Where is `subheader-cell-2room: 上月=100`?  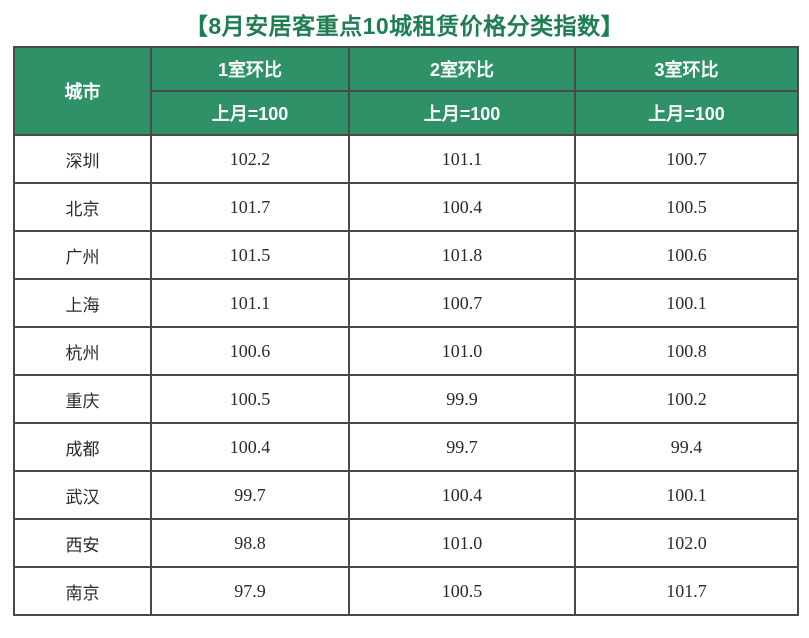 subheader-cell-2room: 上月=100 is located at coordinates (462, 113).